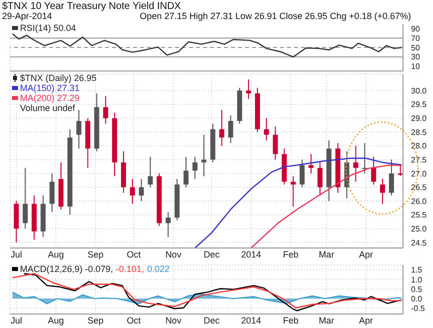  I want to click on y-tick-label: 26.5, so click(419, 187).